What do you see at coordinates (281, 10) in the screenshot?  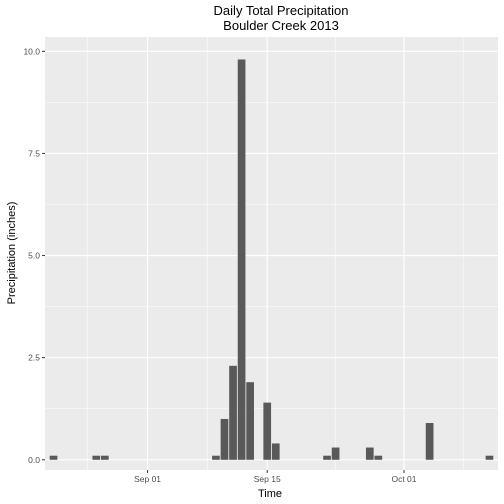 I see `chart-title-line-1: Daily Total Precipitation` at bounding box center [281, 10].